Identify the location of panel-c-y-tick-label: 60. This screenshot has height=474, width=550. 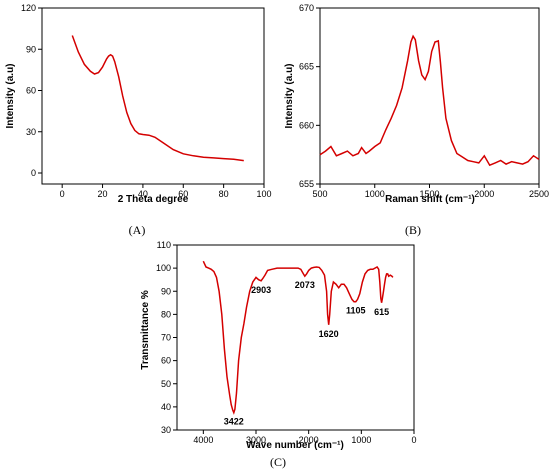
(166, 361).